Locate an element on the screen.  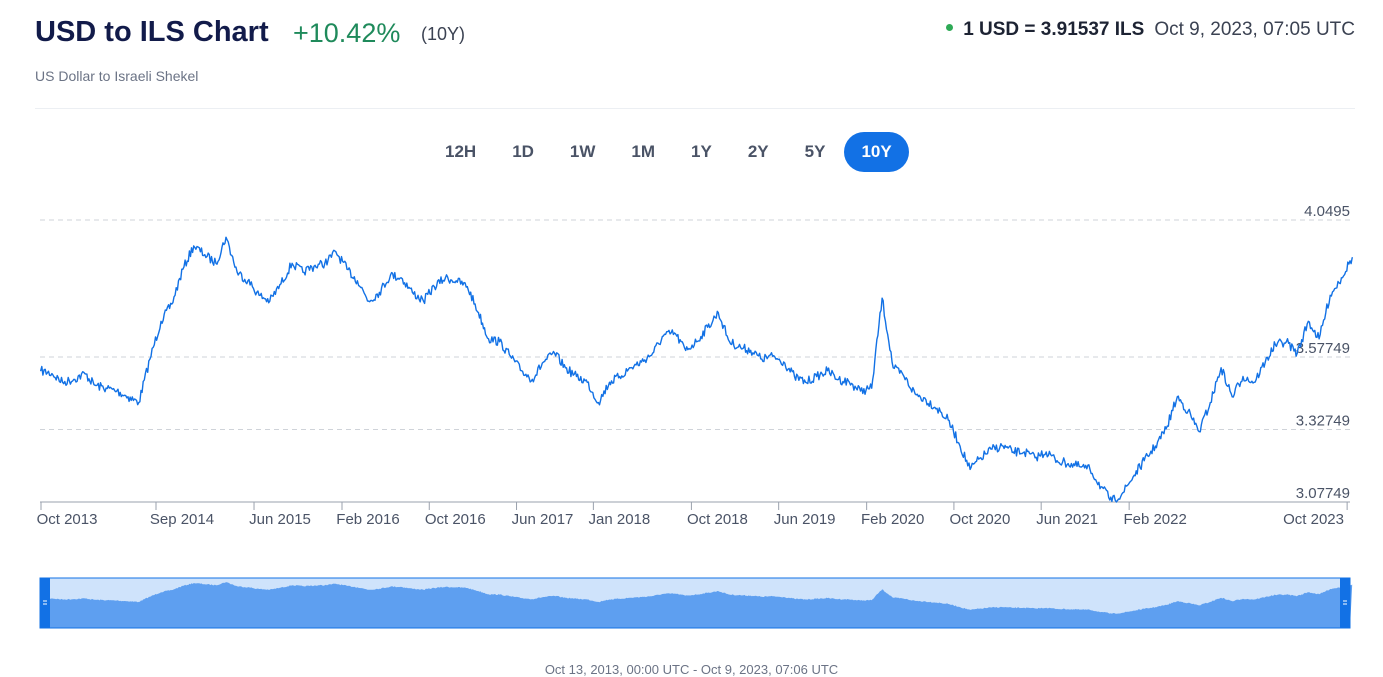
rate-timestamp: Oct 9, 2023, 07:05 UTC is located at coordinates (1254, 29).